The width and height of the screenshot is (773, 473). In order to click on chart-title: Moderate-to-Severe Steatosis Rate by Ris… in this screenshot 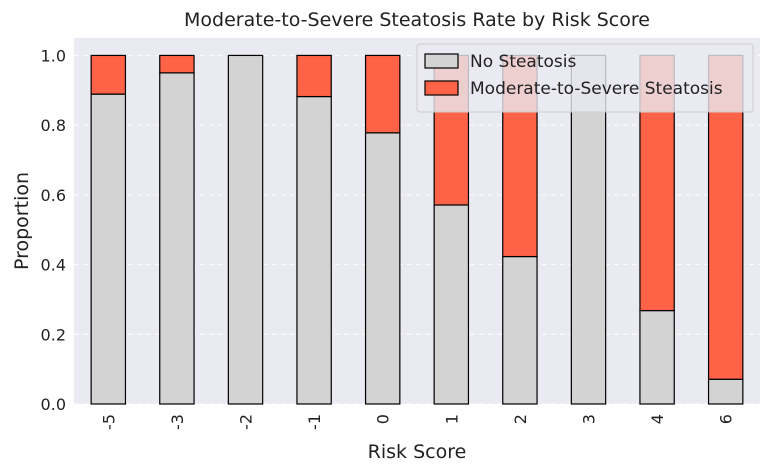, I will do `click(417, 20)`.